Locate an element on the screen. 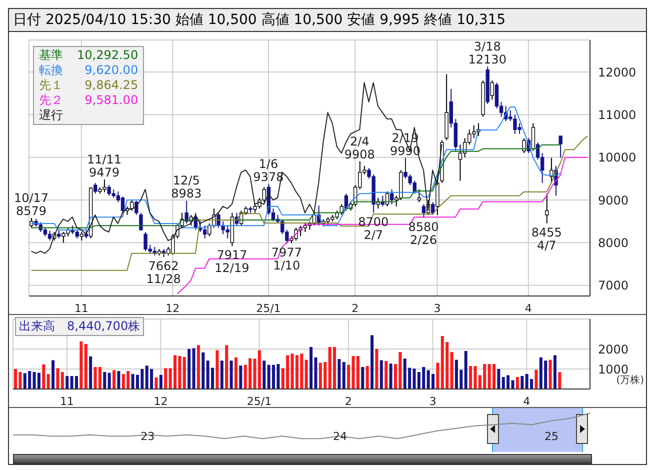 Image resolution: width=653 pixels, height=470 pixels. annotation: 9,581.00 is located at coordinates (111, 100).